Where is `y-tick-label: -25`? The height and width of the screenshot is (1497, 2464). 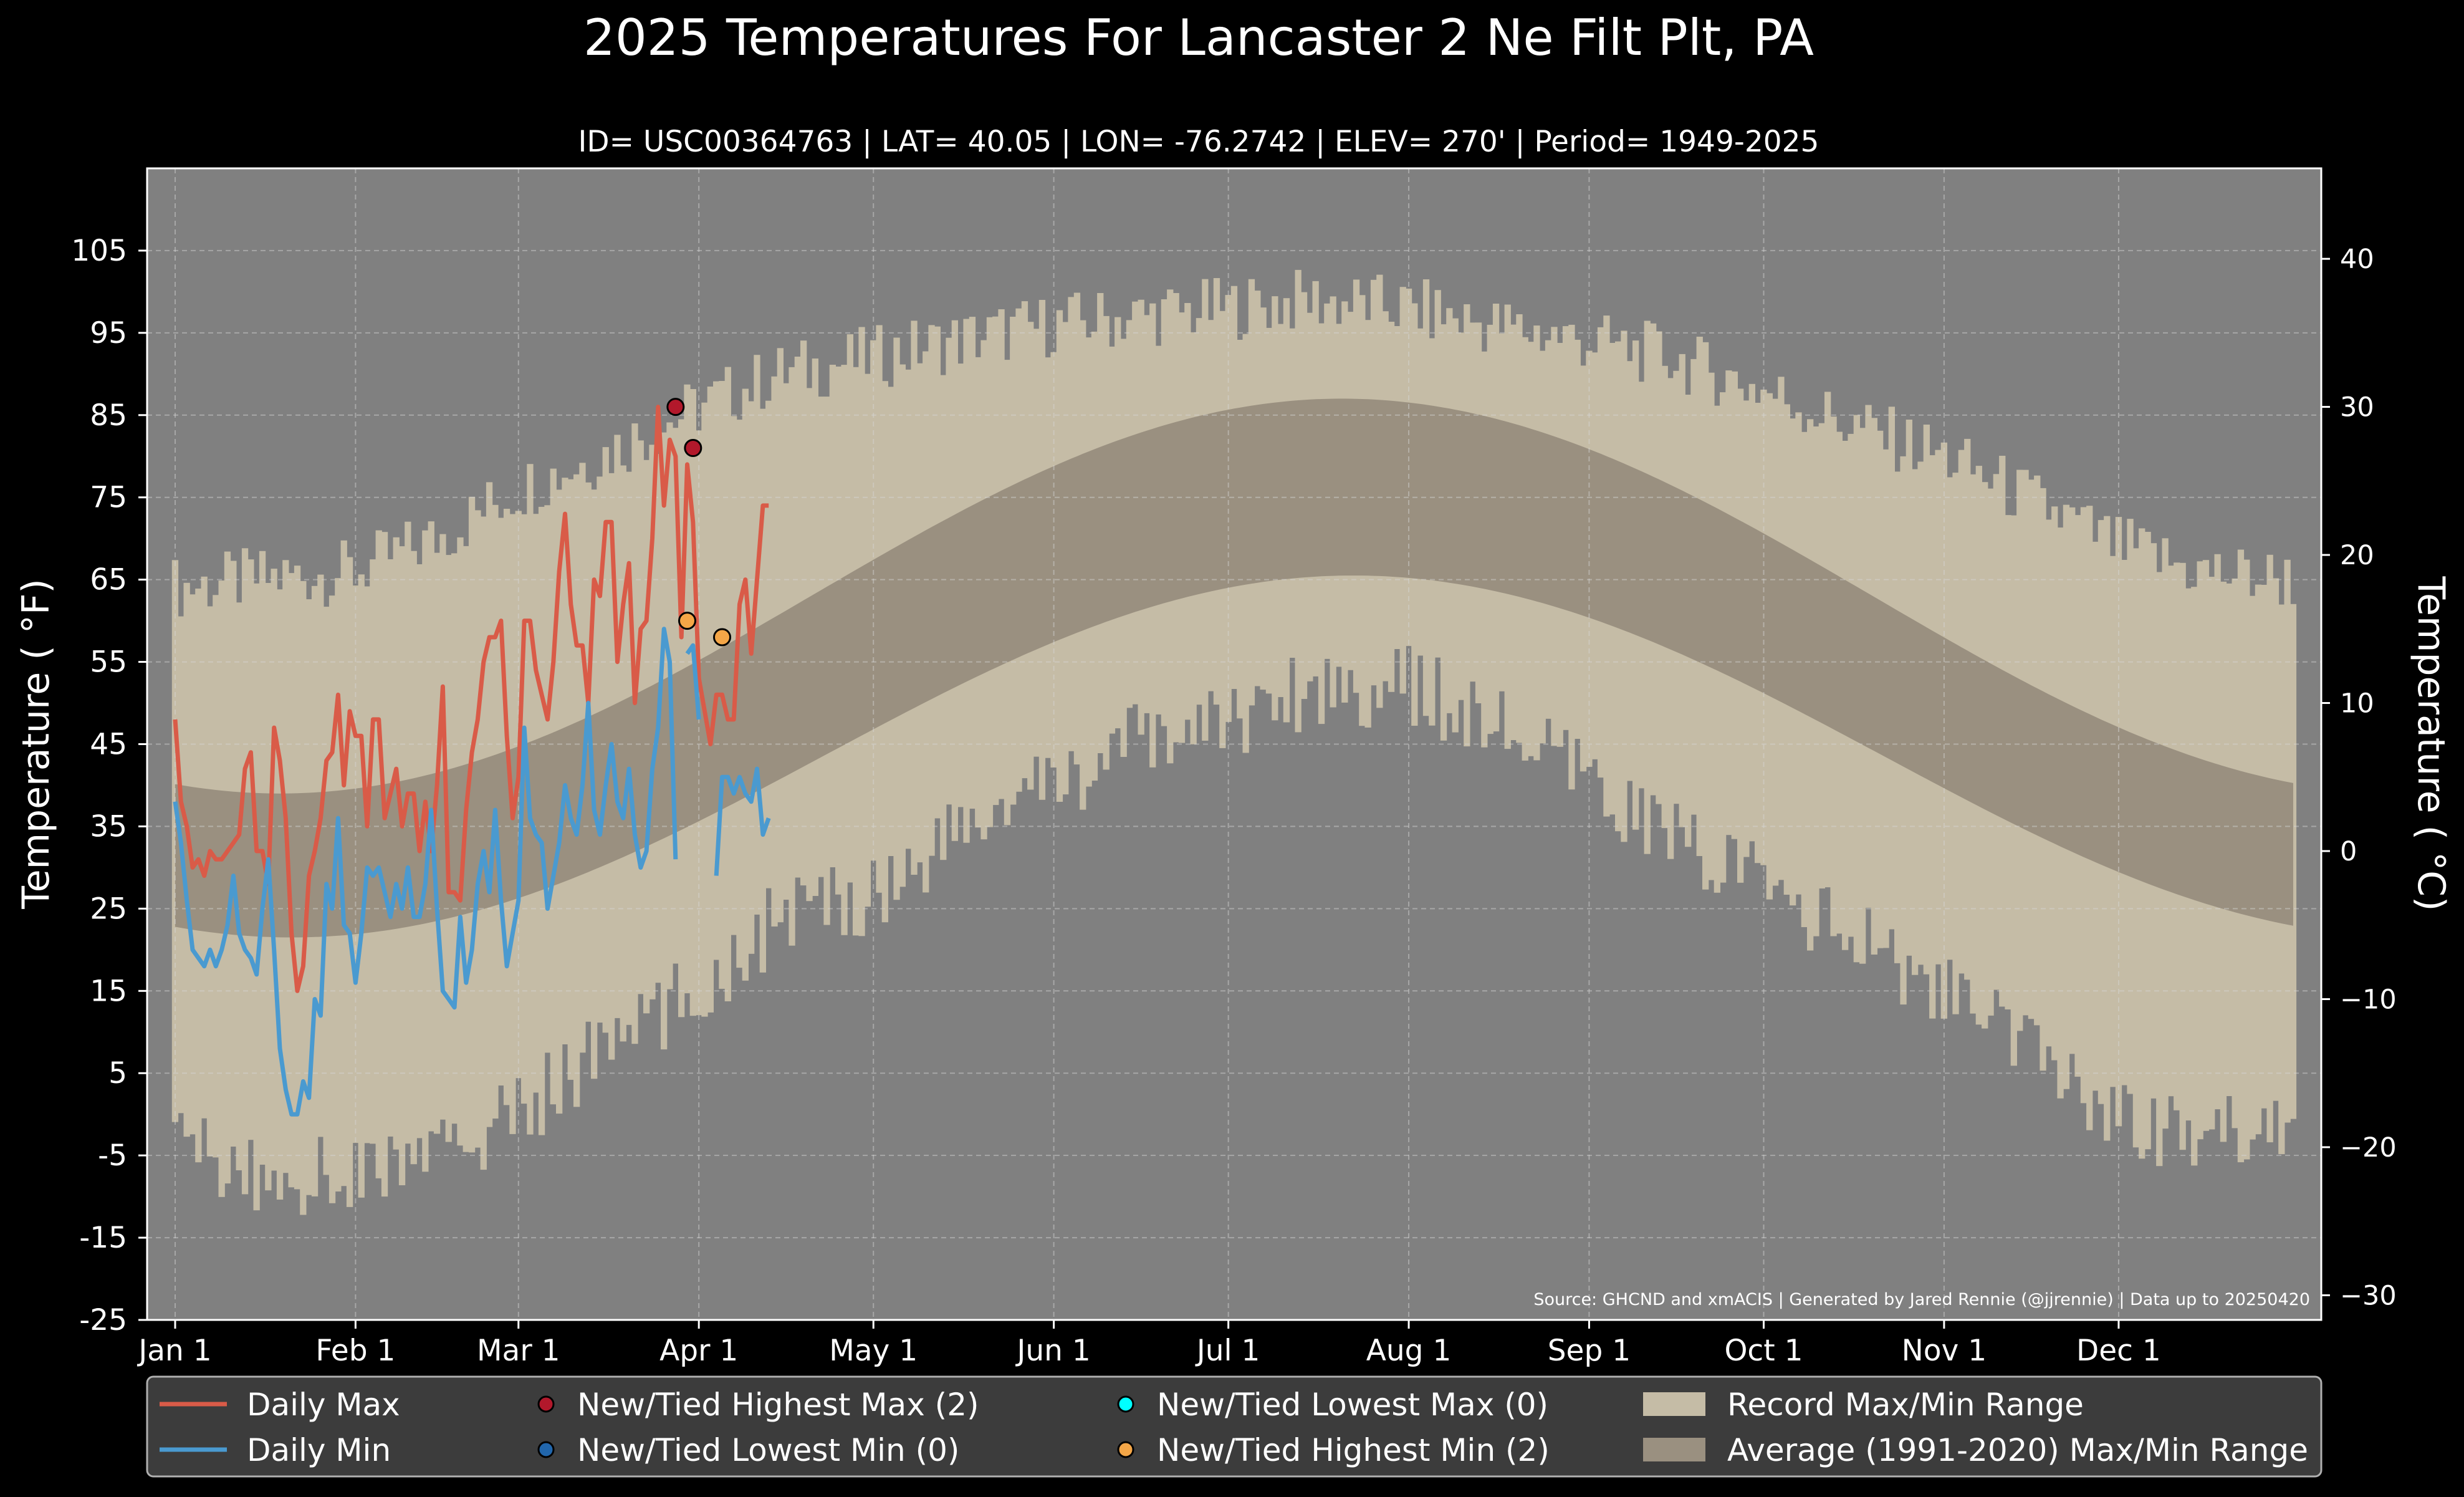 y-tick-label: -25 is located at coordinates (103, 1320).